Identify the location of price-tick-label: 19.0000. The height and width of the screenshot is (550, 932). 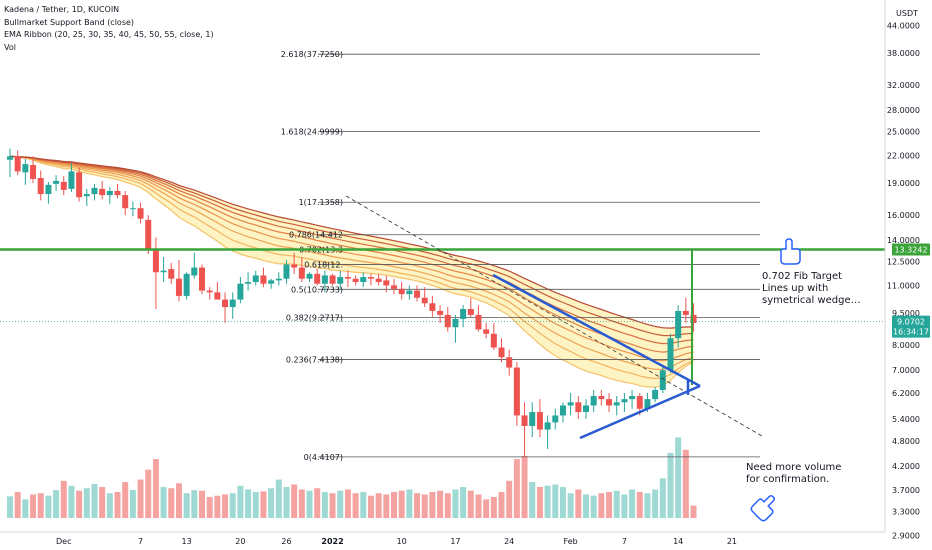
(903, 183).